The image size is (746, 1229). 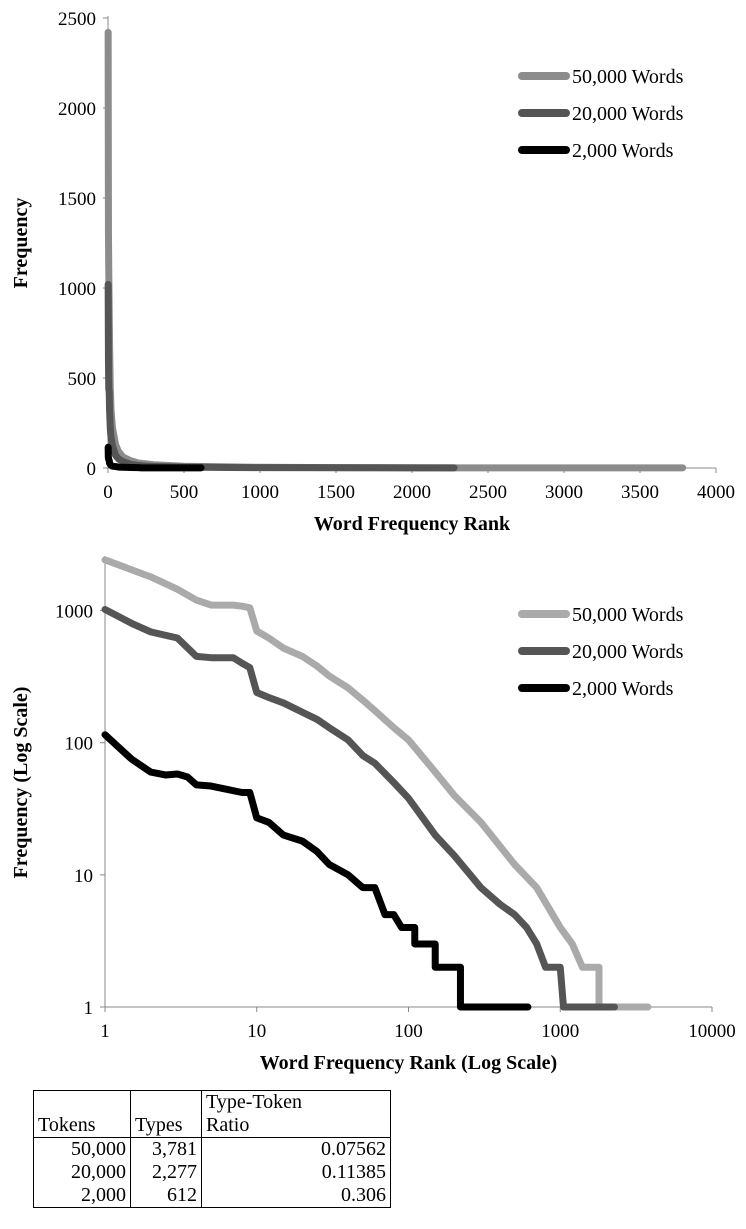 What do you see at coordinates (166, 1196) in the screenshot?
I see `cell-types: 612` at bounding box center [166, 1196].